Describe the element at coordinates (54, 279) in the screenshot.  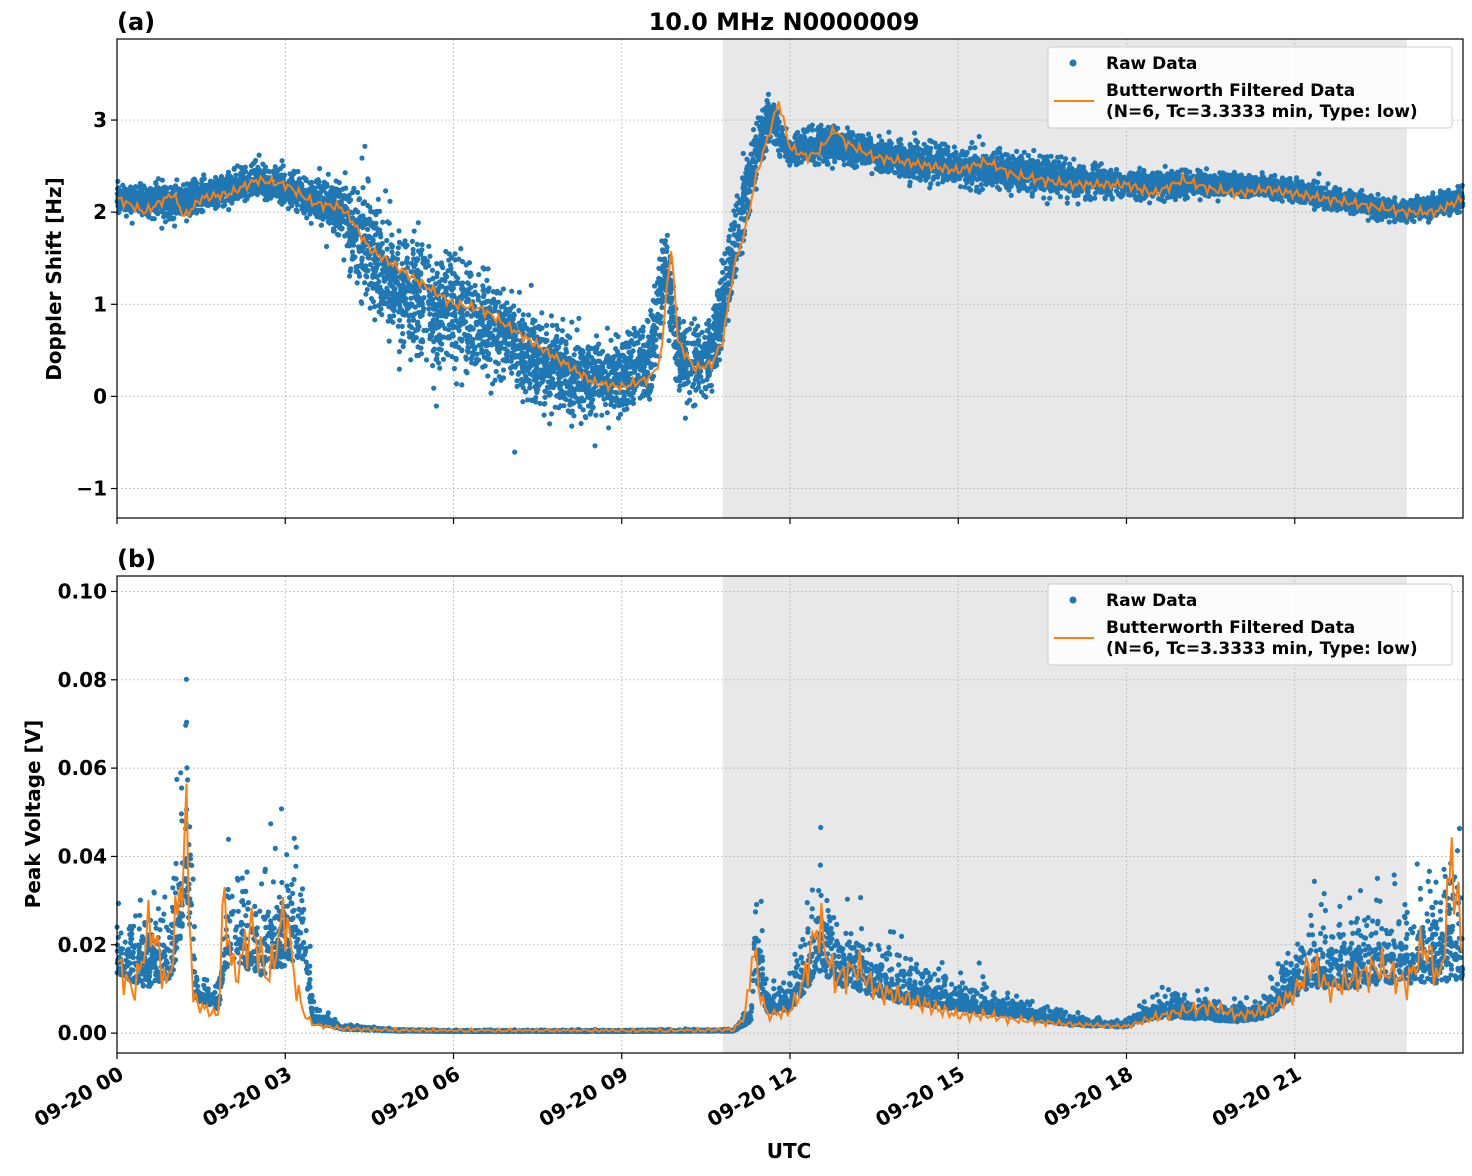
I see `y-axis-label-a: Doppler Shift [Hz]` at that location.